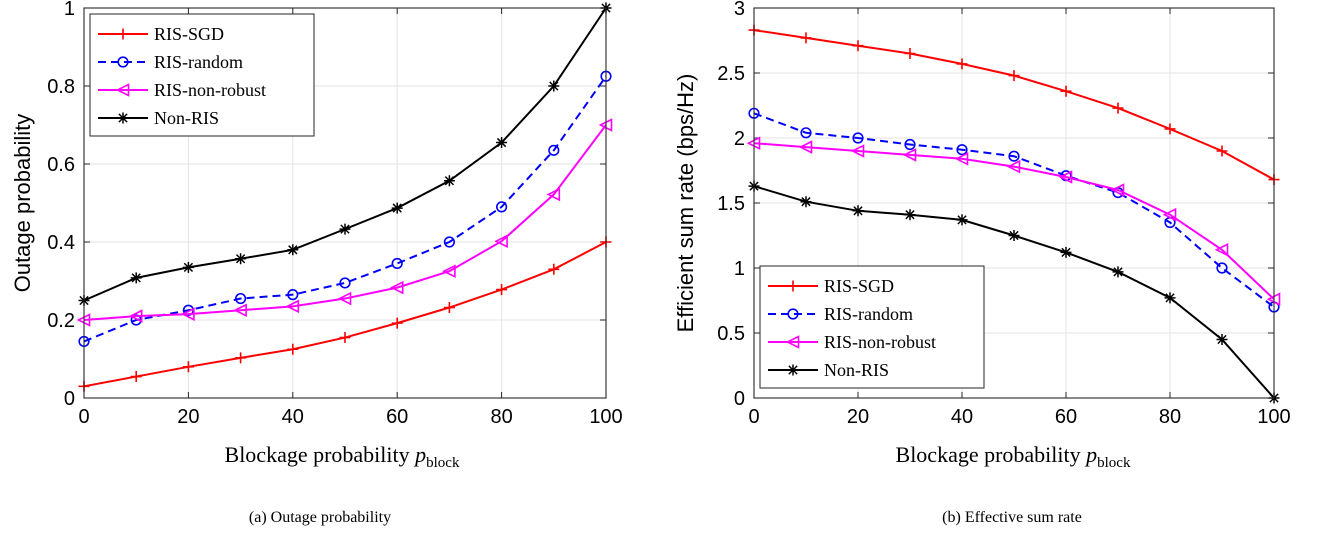 This screenshot has height=540, width=1324. I want to click on x-tick-label: 80, so click(501, 417).